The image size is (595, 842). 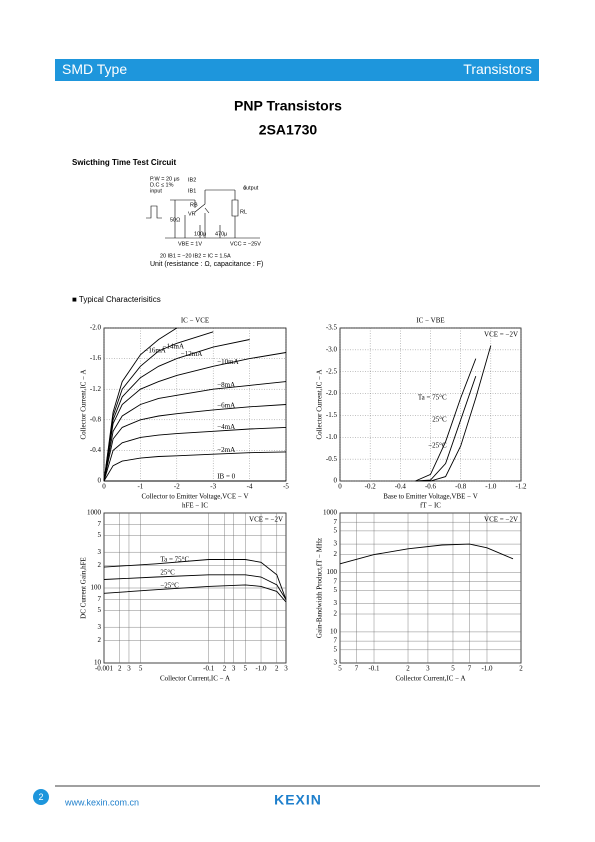 I want to click on series-label: −2mA, so click(x=226, y=450).